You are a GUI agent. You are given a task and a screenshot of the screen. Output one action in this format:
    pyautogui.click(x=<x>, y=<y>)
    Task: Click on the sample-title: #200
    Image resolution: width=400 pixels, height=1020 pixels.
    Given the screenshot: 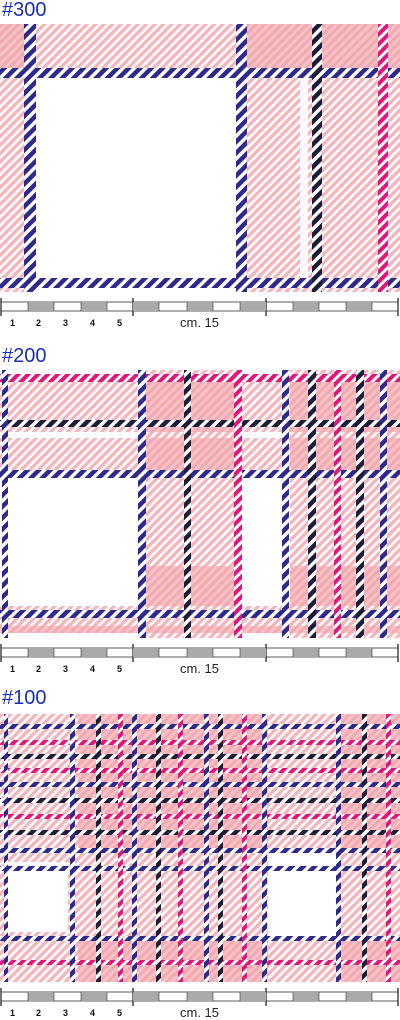 What is the action you would take?
    pyautogui.click(x=24, y=356)
    